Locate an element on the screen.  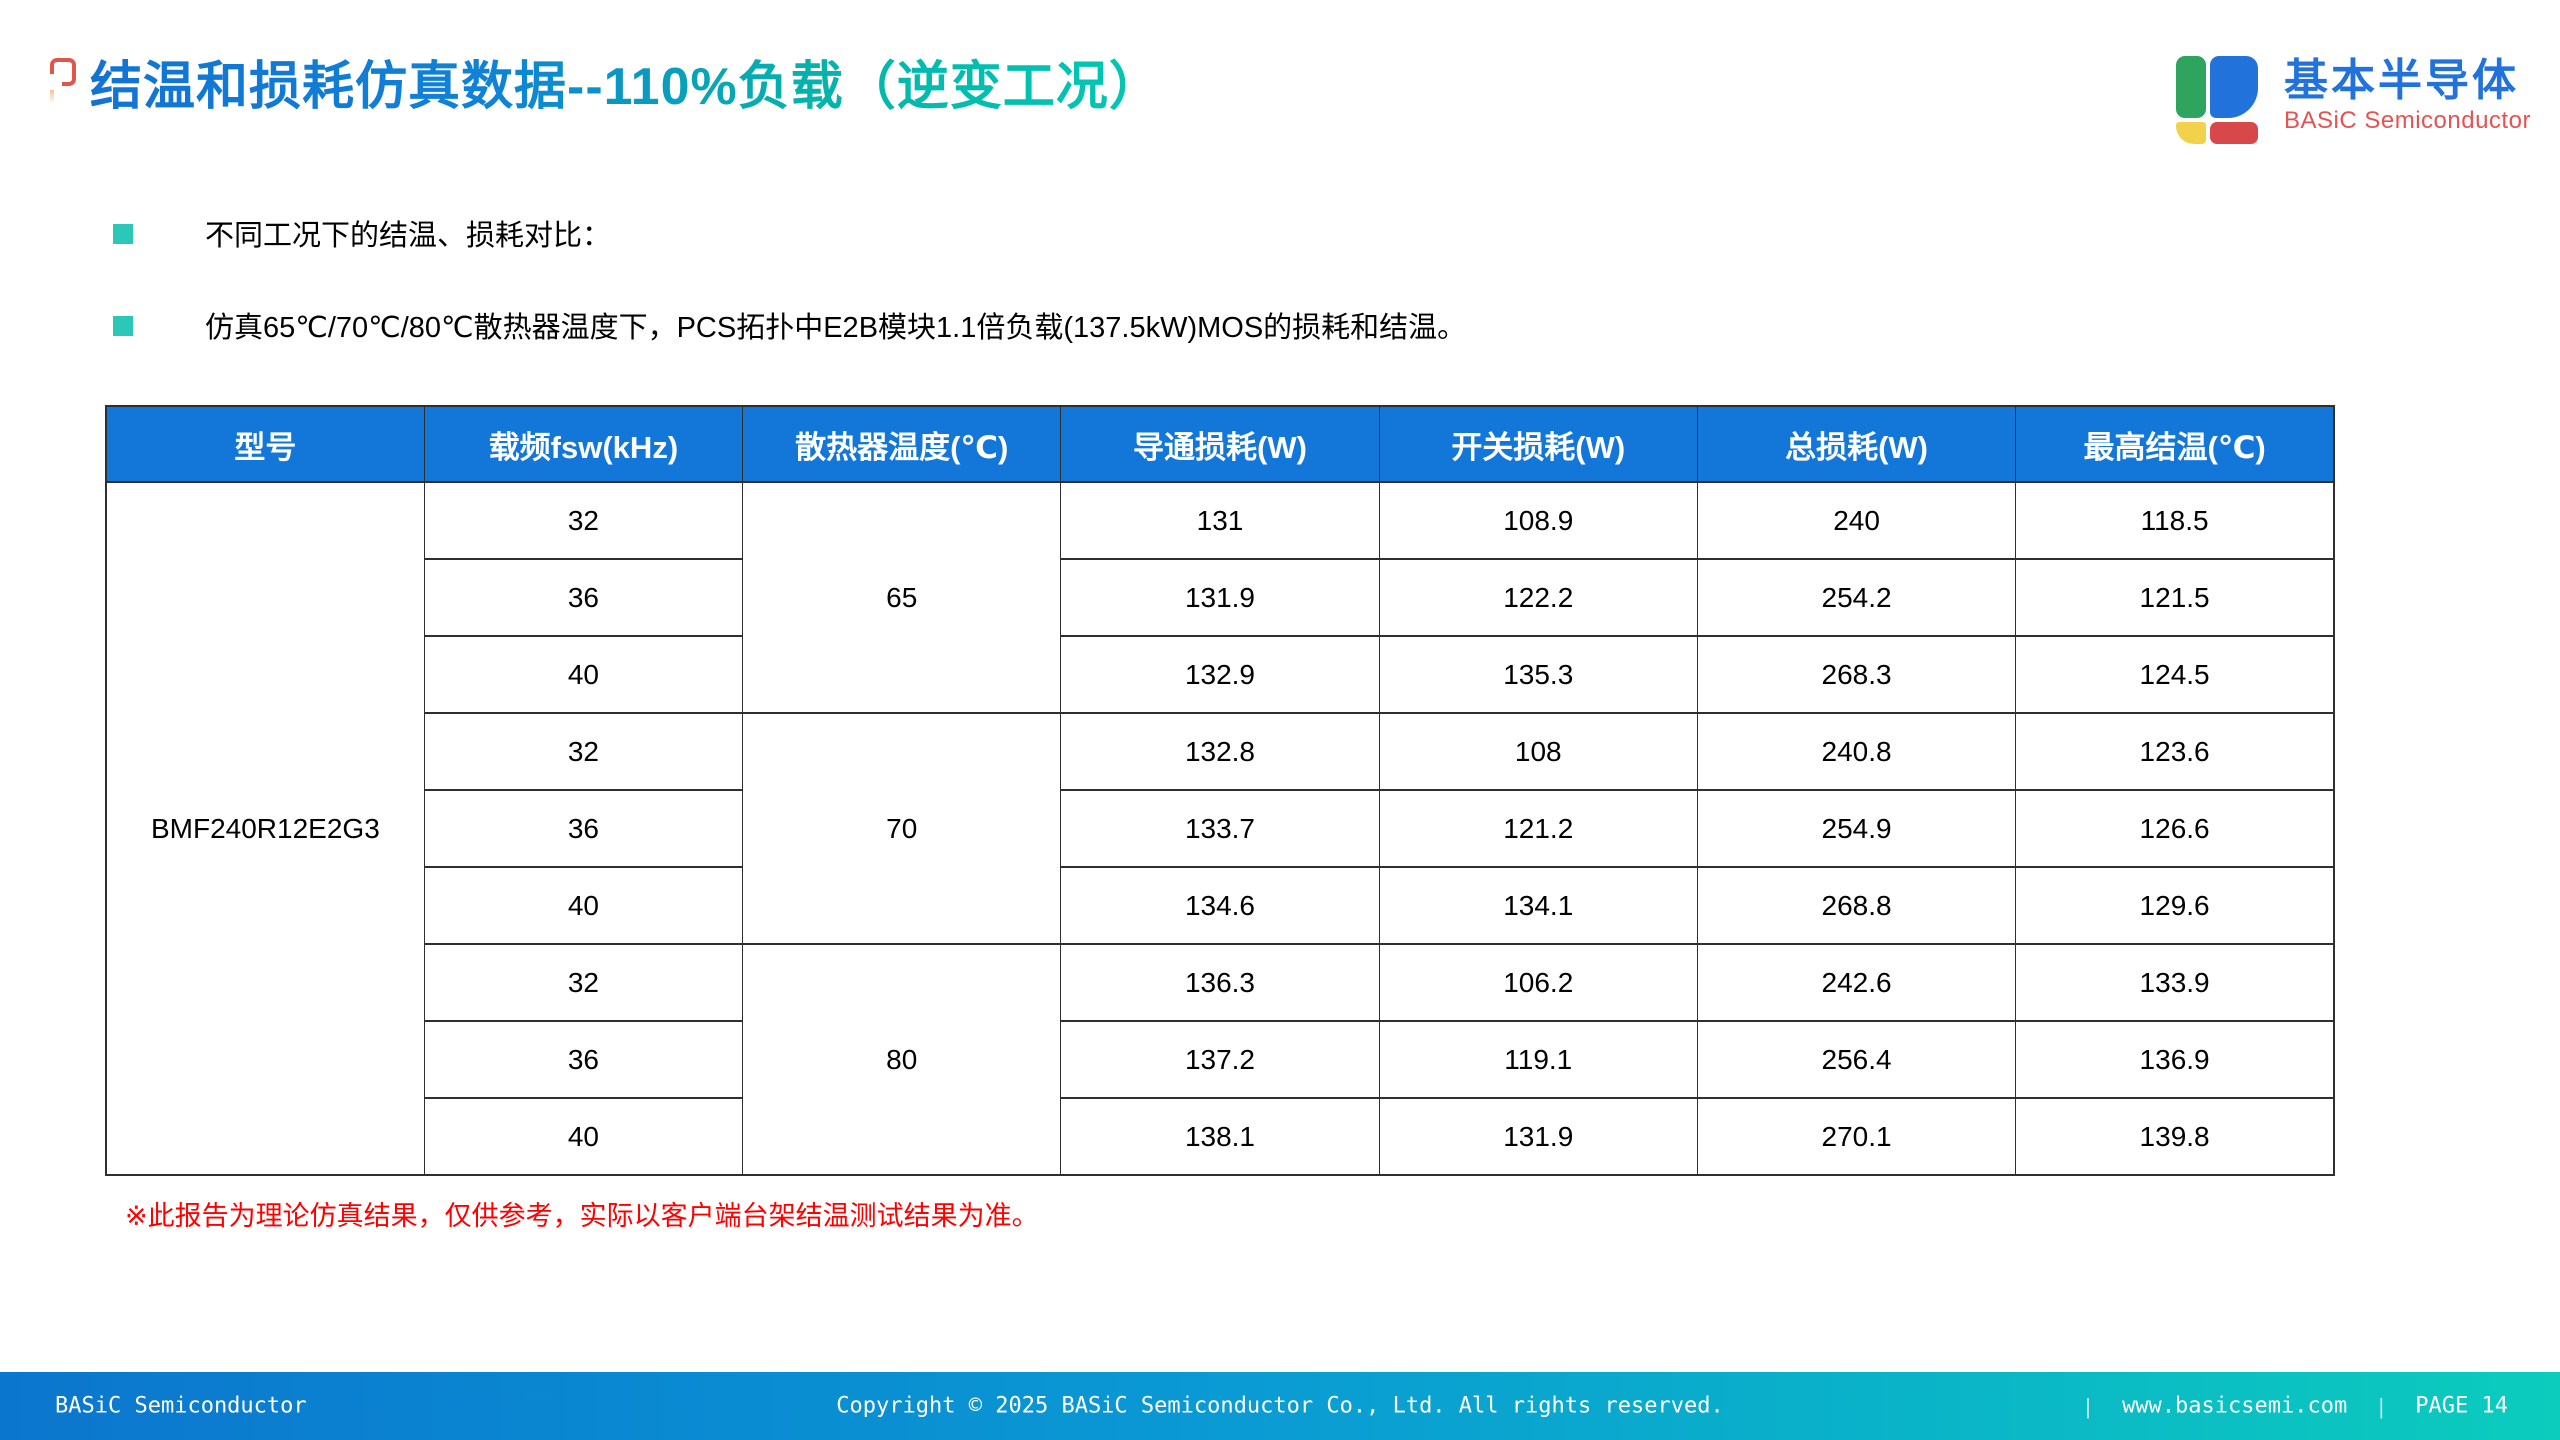
footer-website: www.basicsemi.com is located at coordinates (2235, 1406).